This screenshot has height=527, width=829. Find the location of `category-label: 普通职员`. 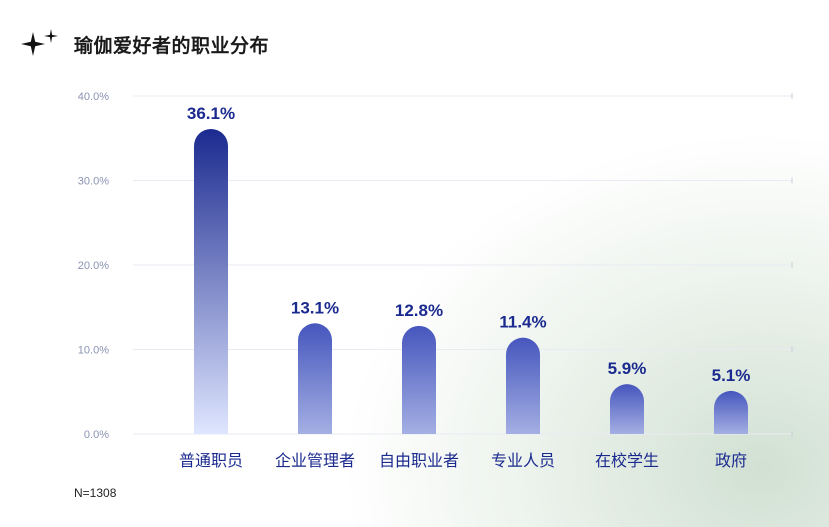

category-label: 普通职员 is located at coordinates (211, 460).